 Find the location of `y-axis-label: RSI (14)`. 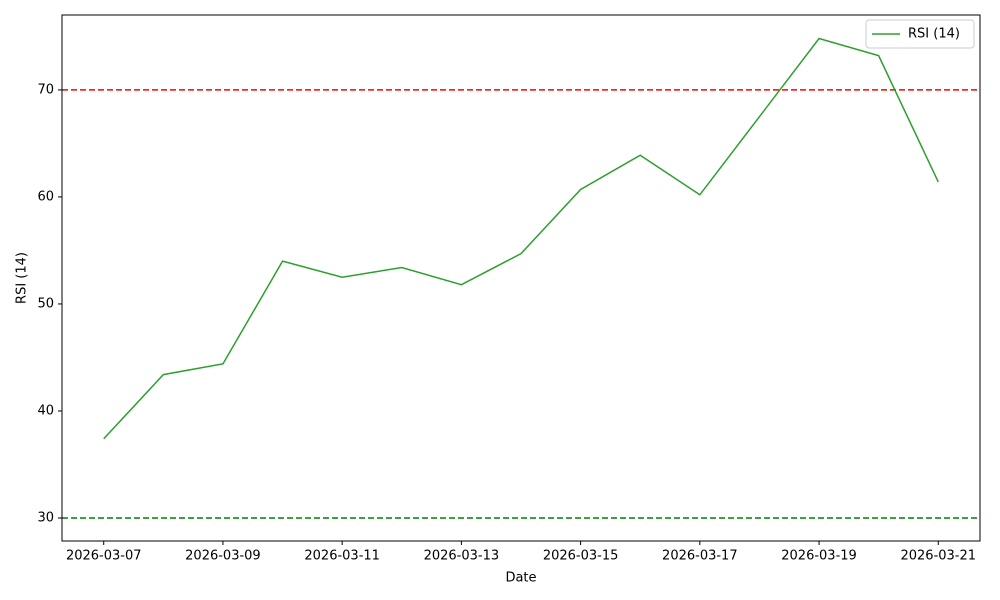

y-axis-label: RSI (14) is located at coordinates (22, 278).